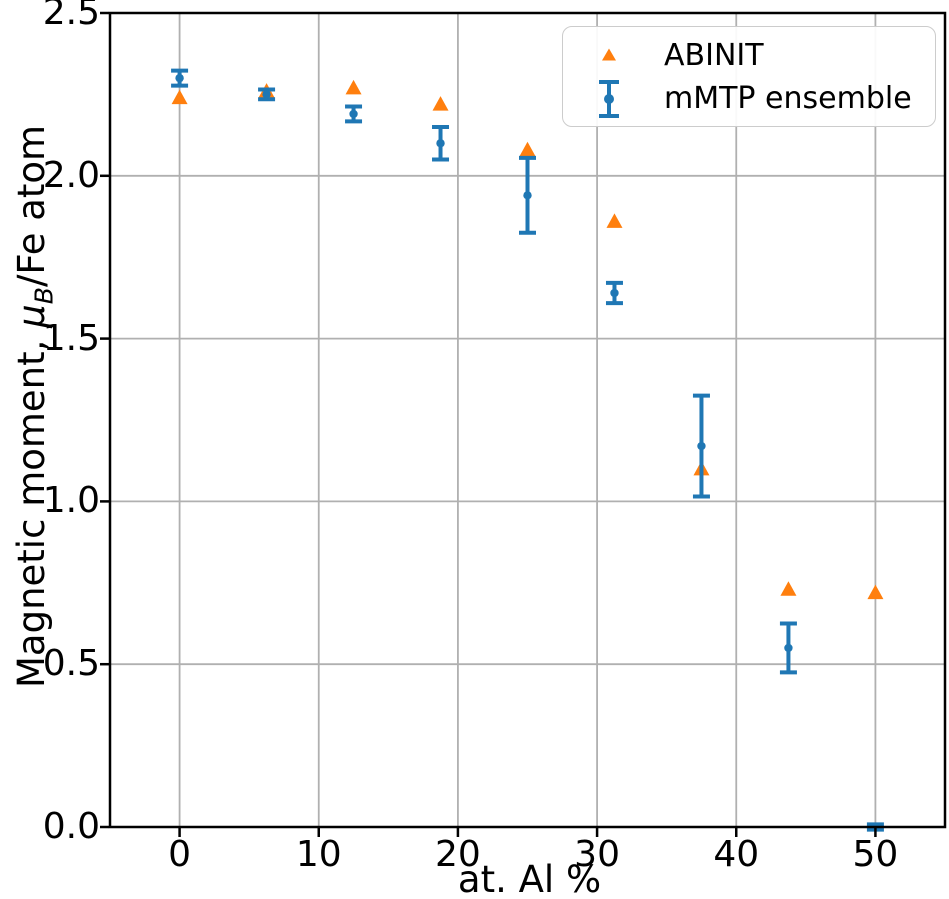 The image size is (949, 899). Describe the element at coordinates (31, 206) in the screenshot. I see `y-axis-label-suffix: /Fe atom` at that location.